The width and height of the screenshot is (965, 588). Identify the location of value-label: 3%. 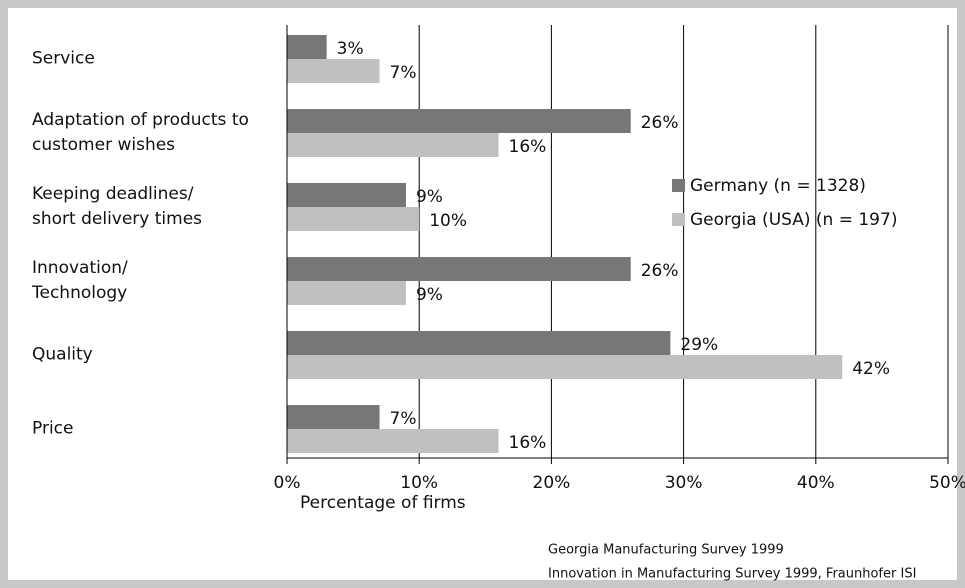
(350, 49).